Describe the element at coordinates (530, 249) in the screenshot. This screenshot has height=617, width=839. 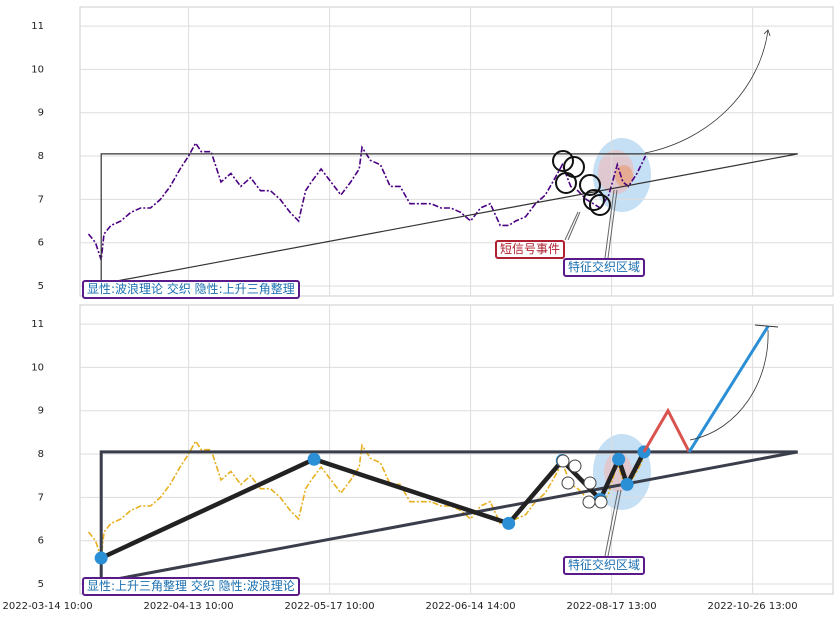
I see `annotation: 短信号事件` at that location.